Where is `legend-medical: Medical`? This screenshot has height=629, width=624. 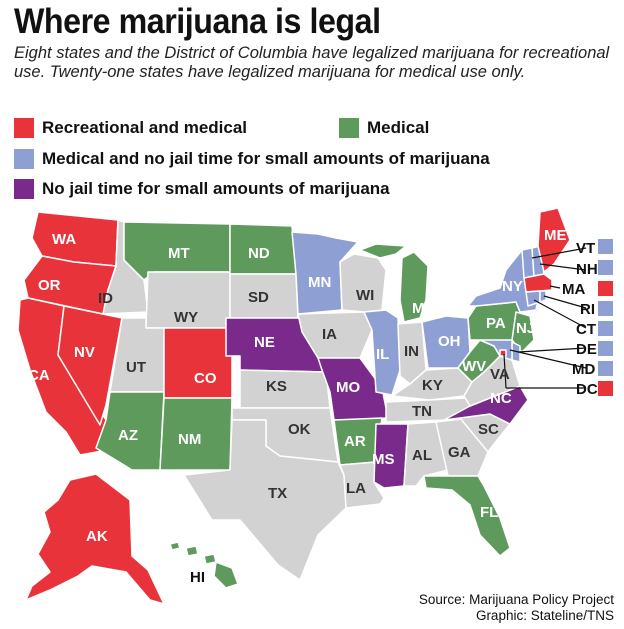 legend-medical: Medical is located at coordinates (384, 128).